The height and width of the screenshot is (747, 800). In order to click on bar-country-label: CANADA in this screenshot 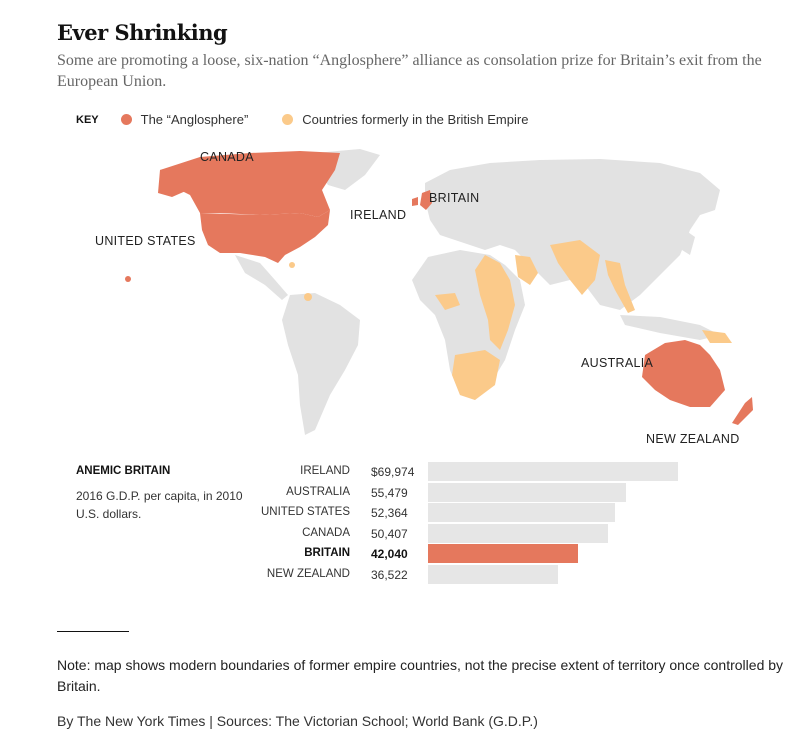, I will do `click(326, 532)`.